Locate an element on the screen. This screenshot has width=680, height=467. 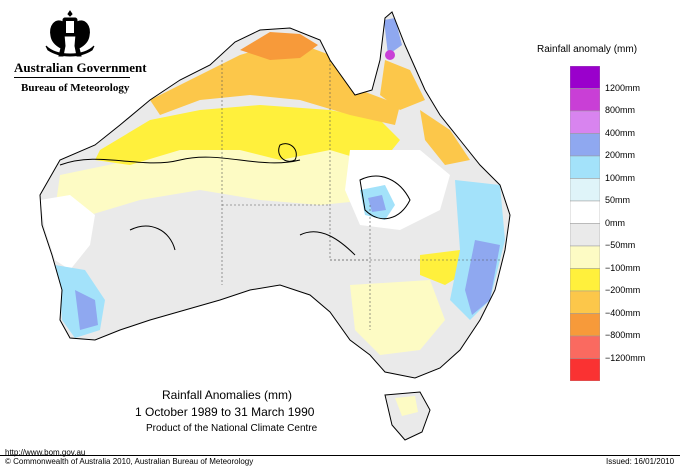
legend-label: −800mm is located at coordinates (623, 335).